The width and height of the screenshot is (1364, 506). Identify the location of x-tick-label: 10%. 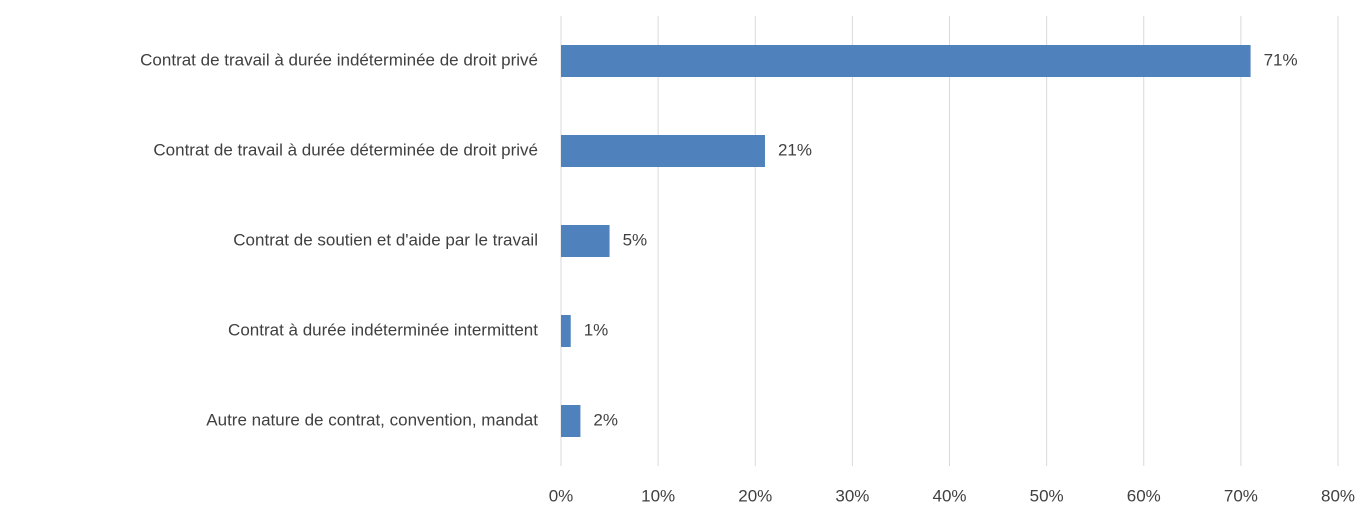
(658, 495).